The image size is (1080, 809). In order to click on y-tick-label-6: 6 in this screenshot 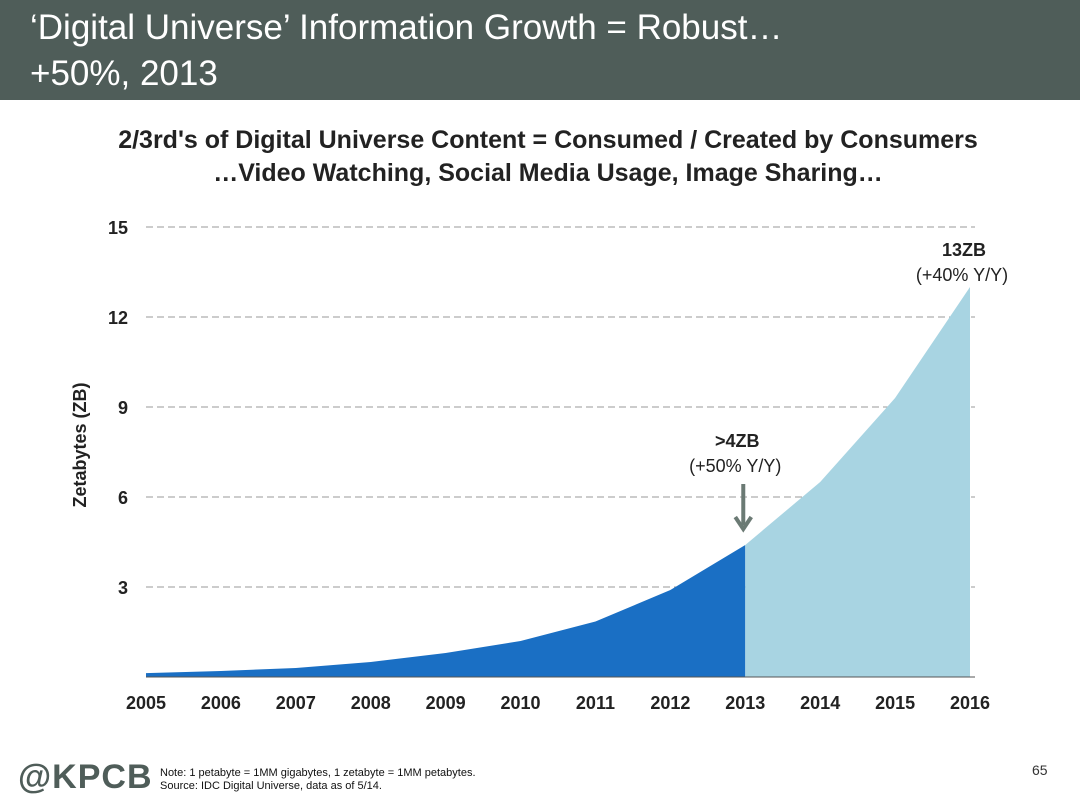, I will do `click(123, 498)`.